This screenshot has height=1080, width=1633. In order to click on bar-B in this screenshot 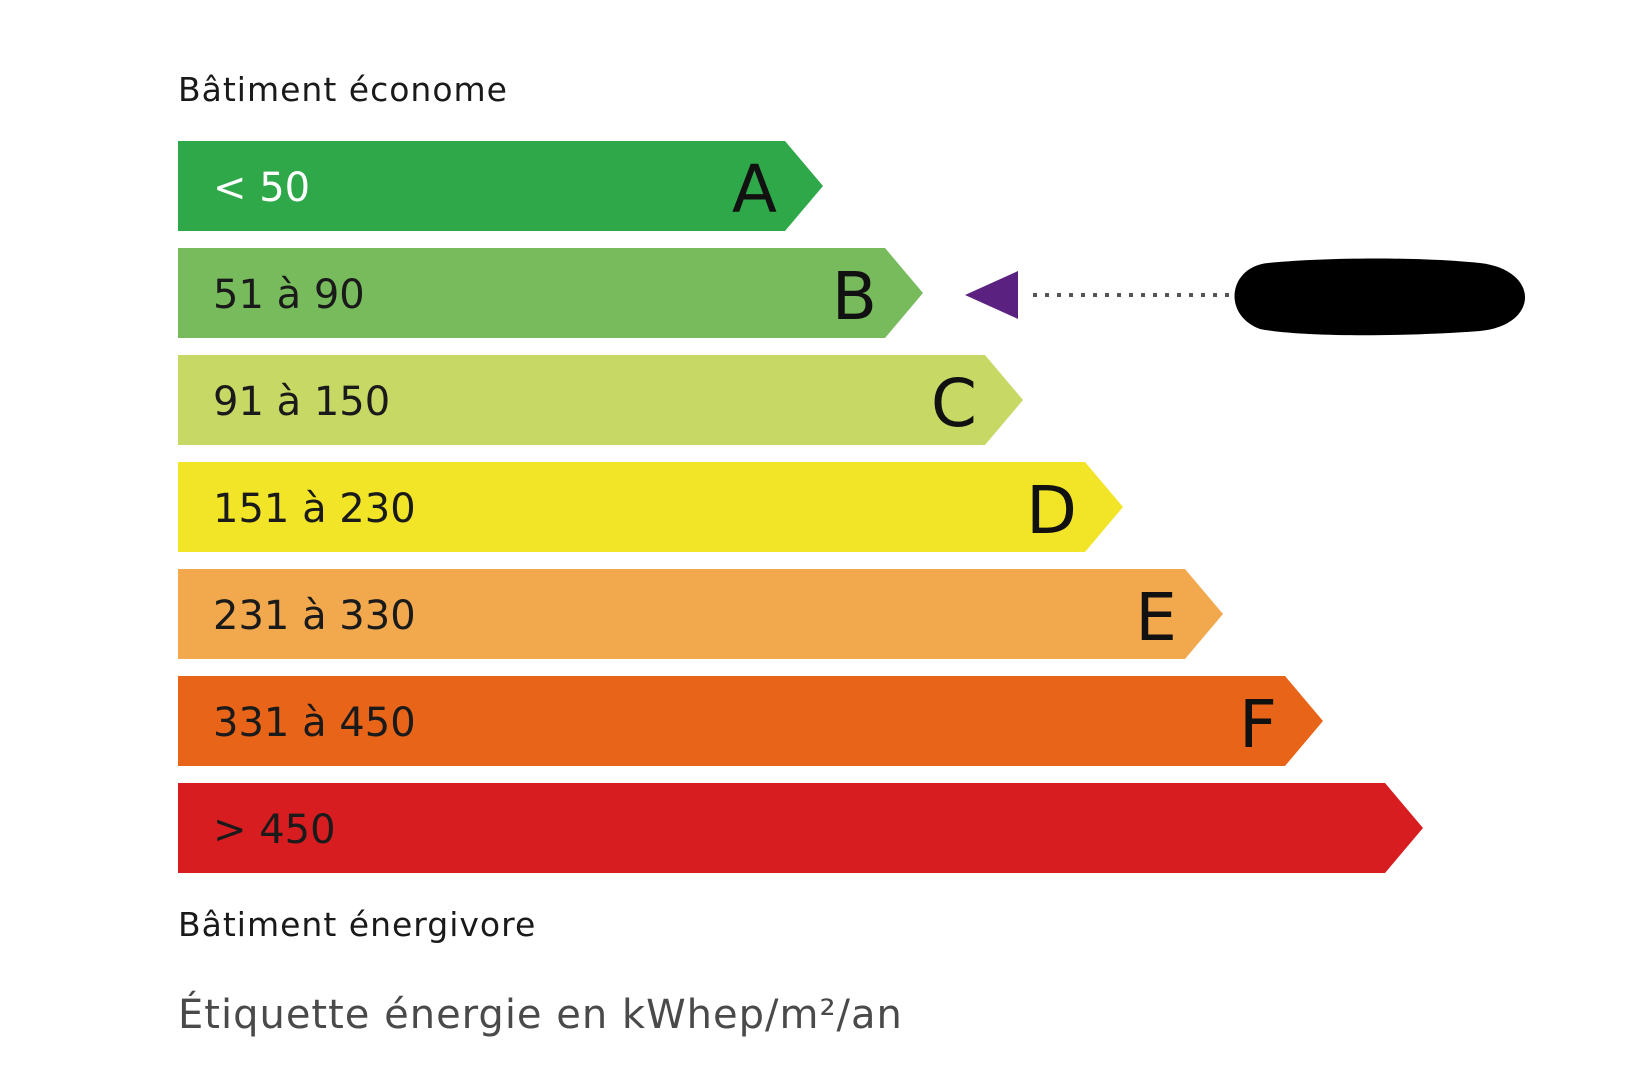, I will do `click(550, 293)`.